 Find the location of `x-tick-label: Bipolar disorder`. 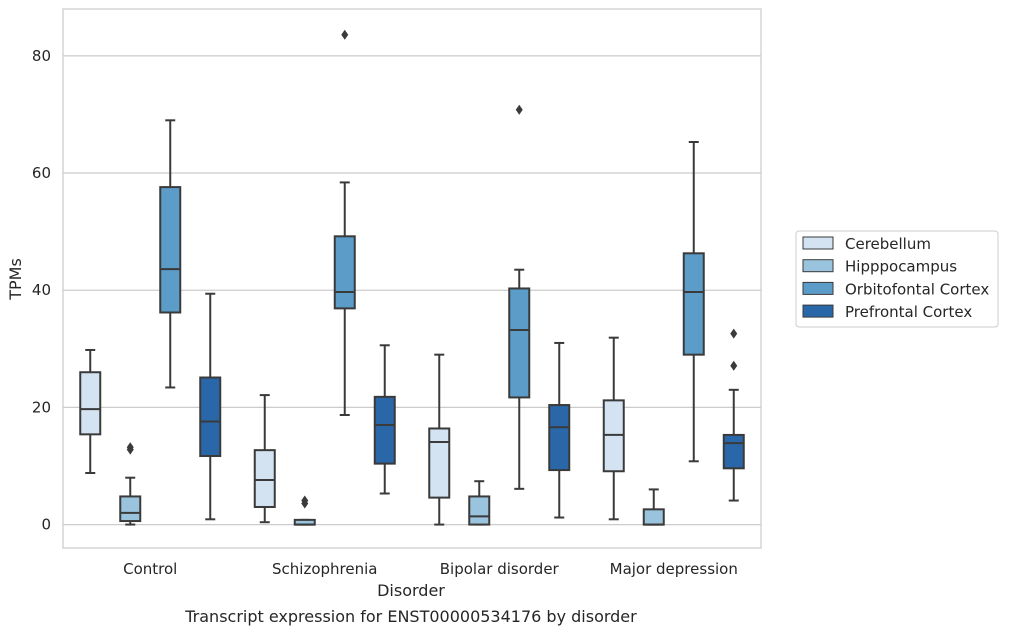

x-tick-label: Bipolar disorder is located at coordinates (500, 569).